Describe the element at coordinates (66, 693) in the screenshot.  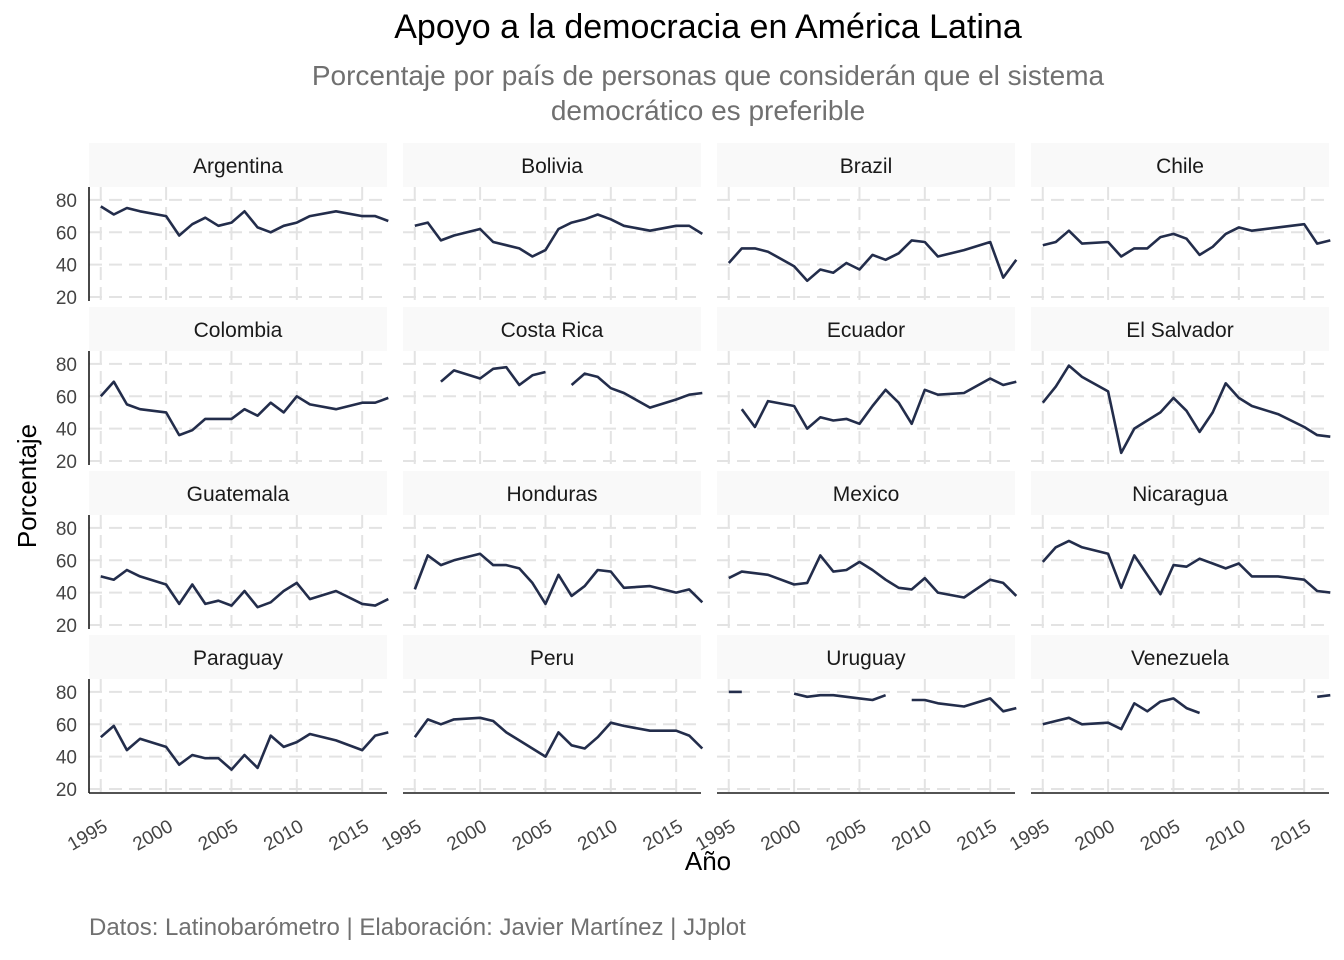
I see `y-tick-label: 80` at that location.